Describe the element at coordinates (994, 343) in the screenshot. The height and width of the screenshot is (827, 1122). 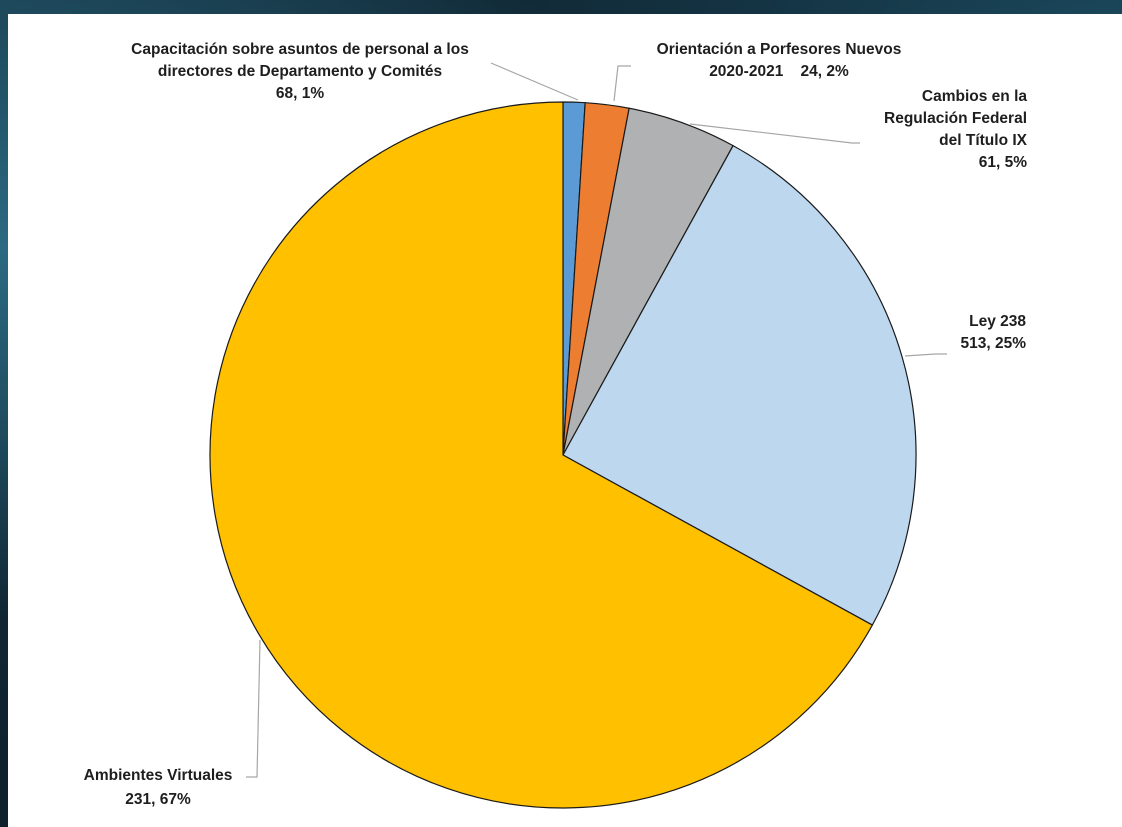
I see `data-label-3-line-1: 513, 25%` at that location.